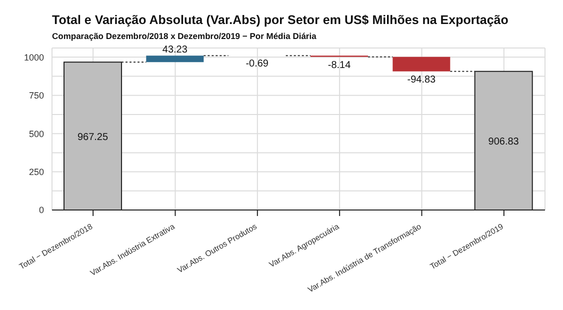  What do you see at coordinates (257, 64) in the screenshot?
I see `data-label: -0.69` at bounding box center [257, 64].